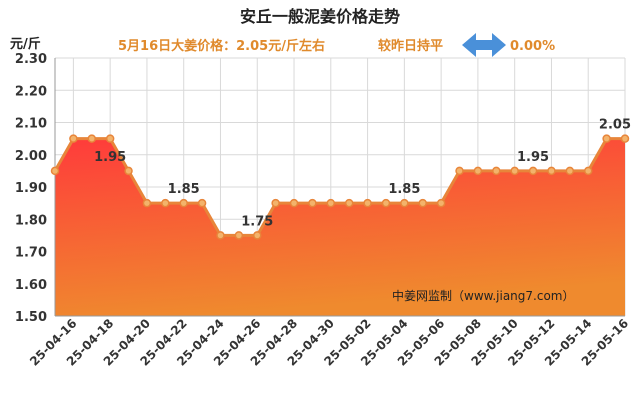 The image size is (640, 410). I want to click on chart-title: 安丘一般泥姜价格走势, so click(320, 16).